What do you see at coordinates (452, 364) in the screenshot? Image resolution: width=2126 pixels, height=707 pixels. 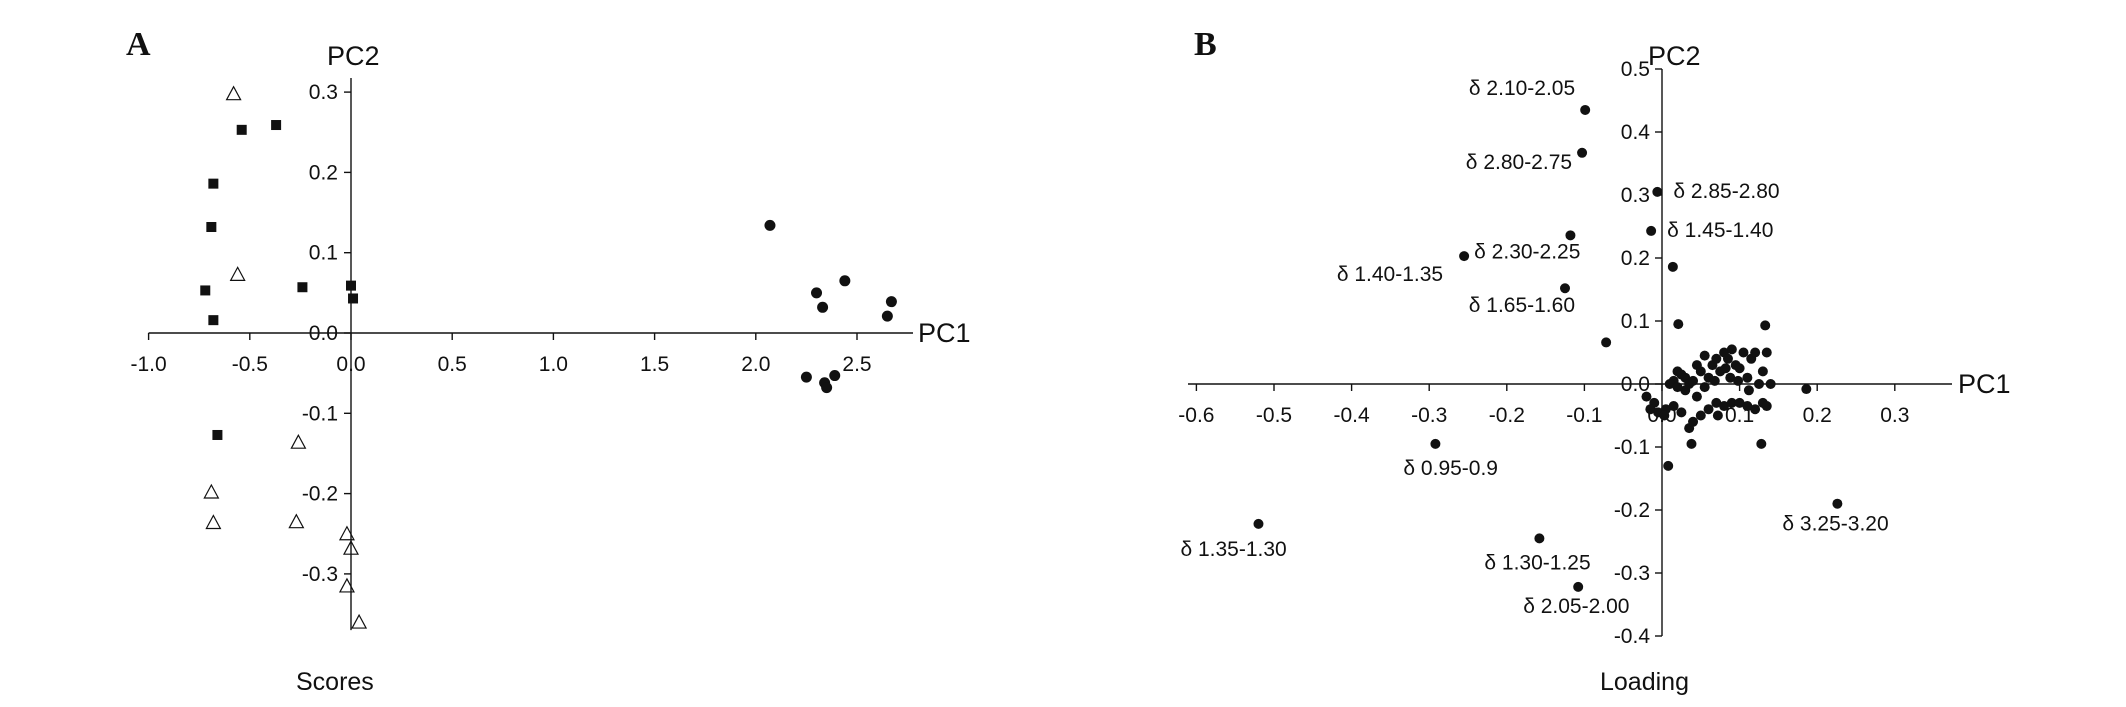 I see `scores-x-tick-label: 0.5` at bounding box center [452, 364].